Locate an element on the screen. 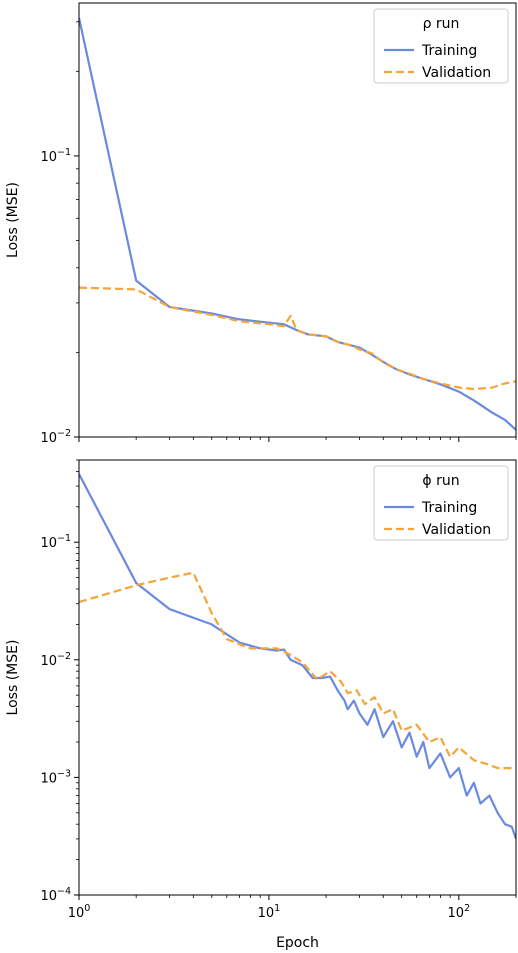  legend-title: ϕ run is located at coordinates (440, 481).